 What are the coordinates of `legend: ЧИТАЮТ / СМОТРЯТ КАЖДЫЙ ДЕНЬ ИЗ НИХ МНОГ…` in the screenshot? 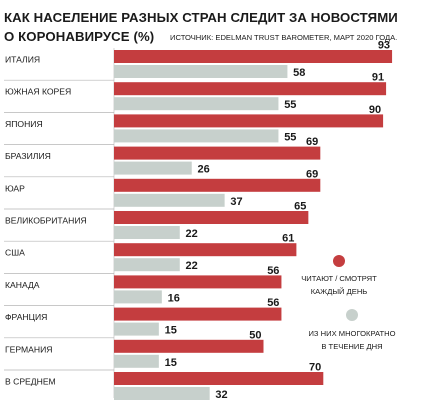 It's located at (348, 303).